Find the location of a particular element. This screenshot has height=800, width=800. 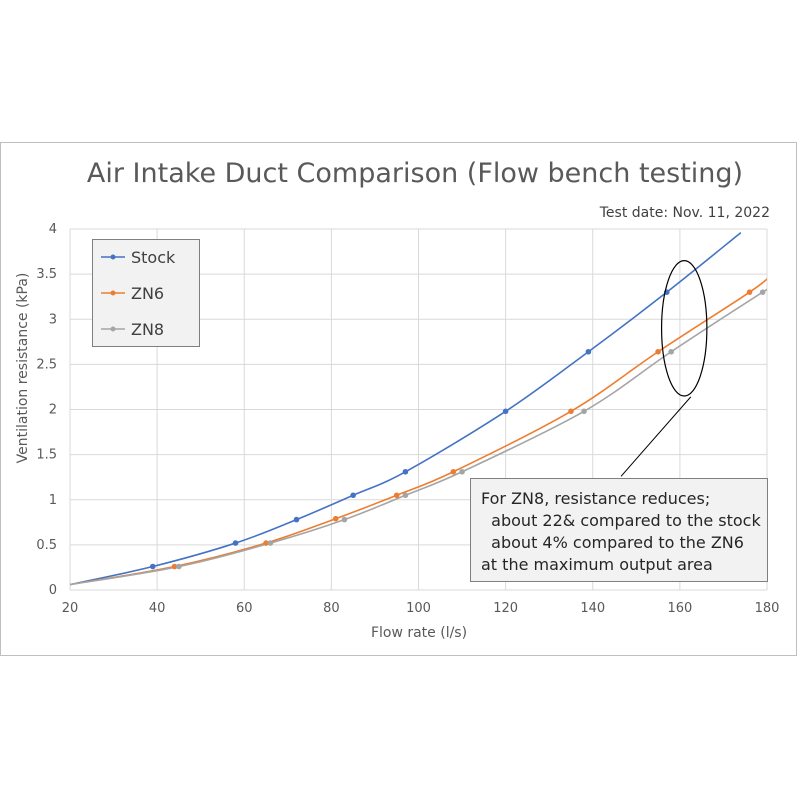

annotation-line: about 22& compared to the stock is located at coordinates (621, 520).